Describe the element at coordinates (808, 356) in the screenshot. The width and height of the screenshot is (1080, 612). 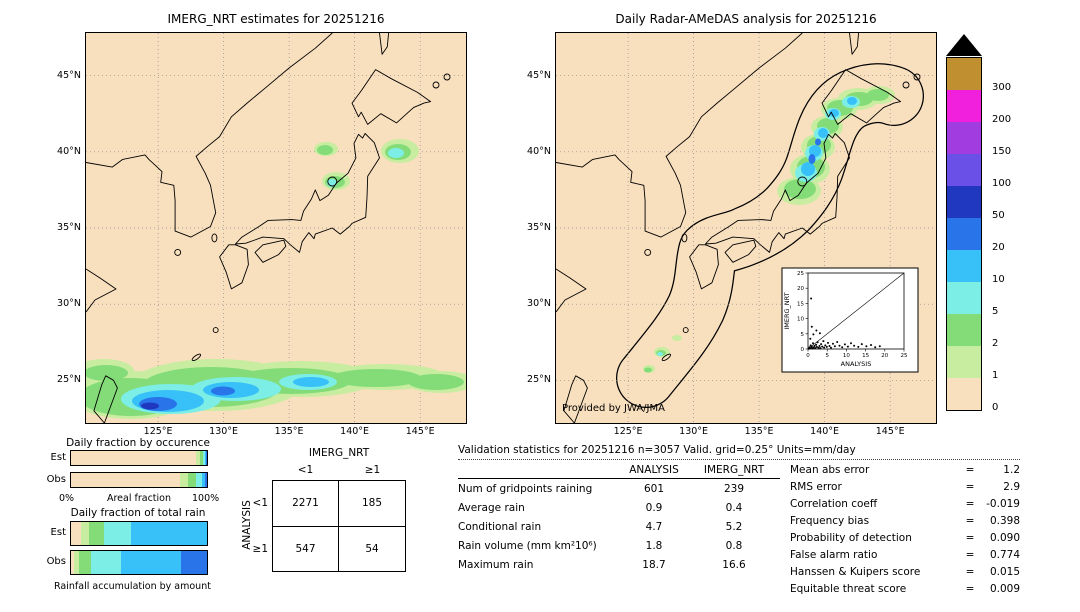
I see `inset-x-tick-label: 0` at that location.